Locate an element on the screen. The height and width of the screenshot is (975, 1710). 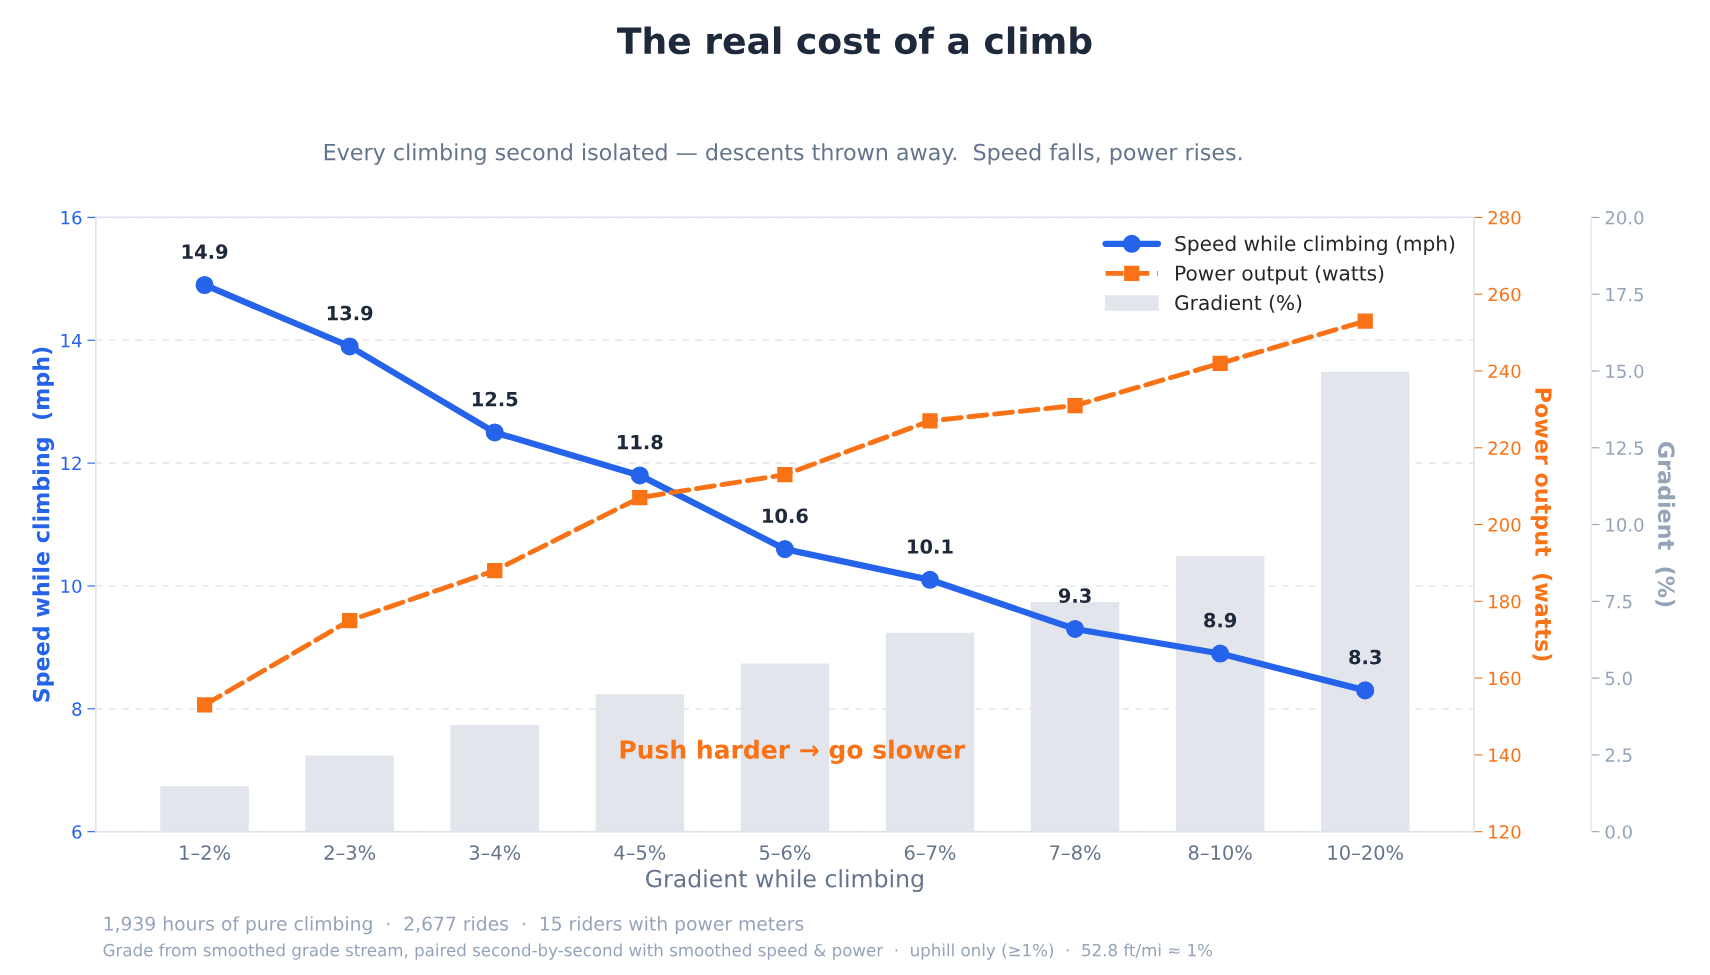
y2-tick-label: 260 is located at coordinates (1504, 294).